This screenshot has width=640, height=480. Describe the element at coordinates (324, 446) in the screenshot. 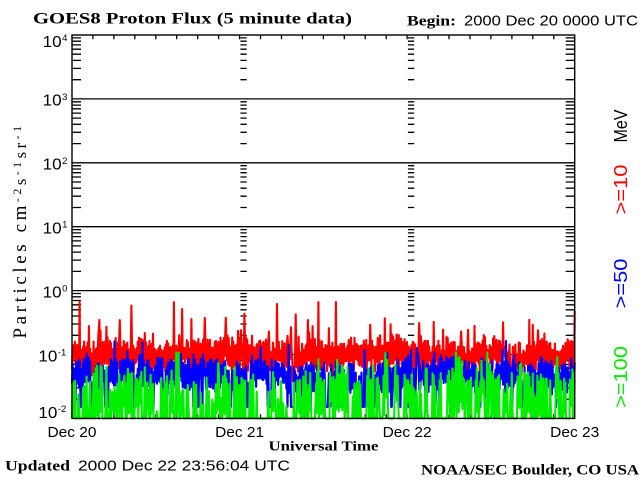

I see `svg-text: Universal Time` at that location.